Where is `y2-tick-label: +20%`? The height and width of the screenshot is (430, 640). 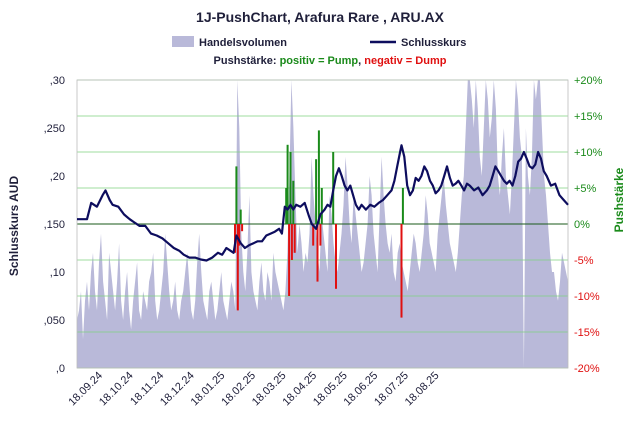
y2-tick-label: +20% is located at coordinates (588, 81).